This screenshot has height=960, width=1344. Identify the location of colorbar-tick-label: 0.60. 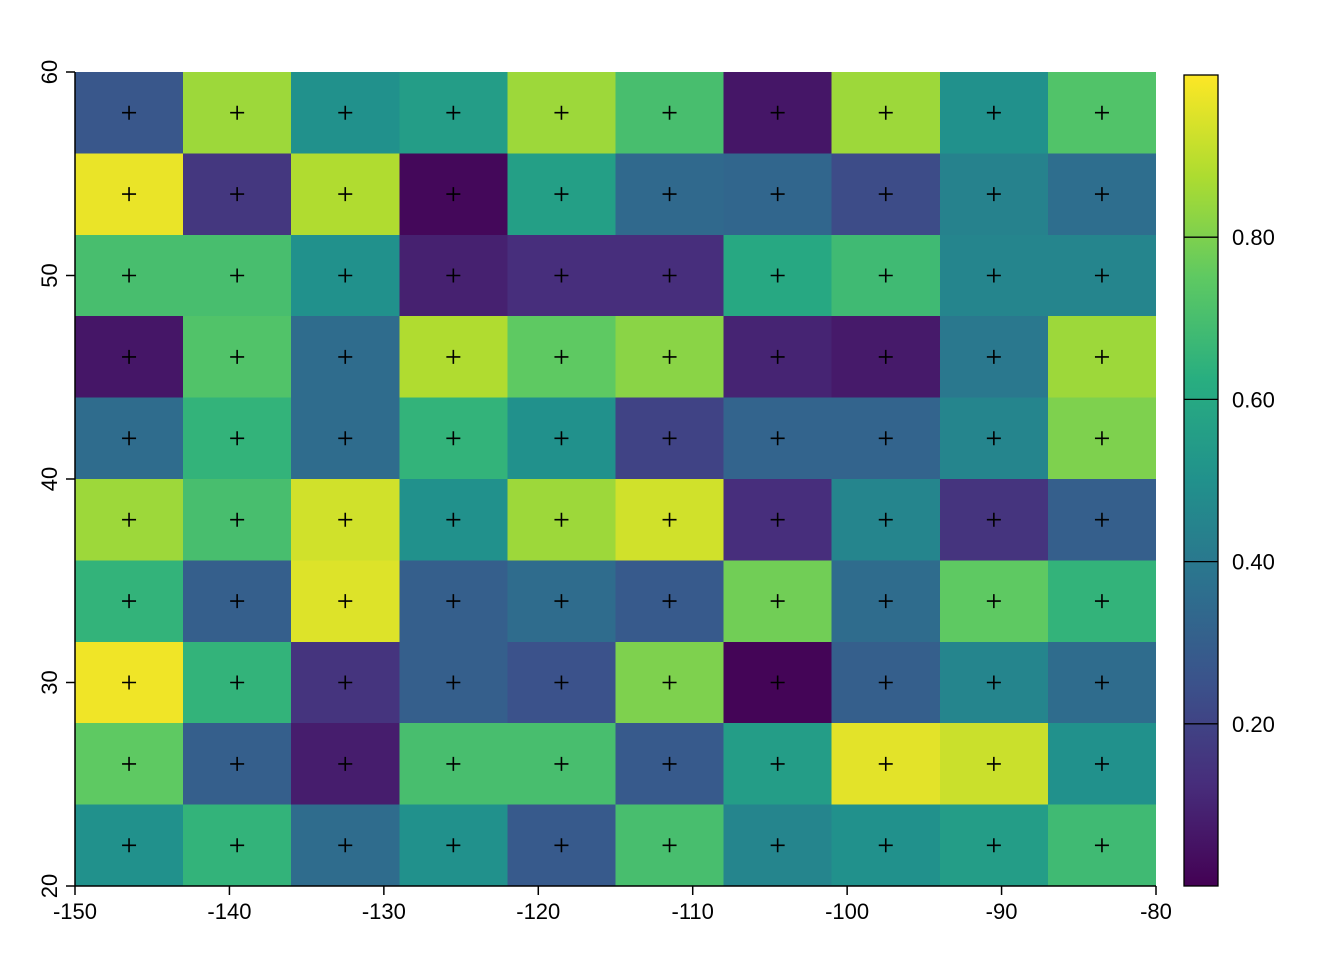
(1253, 399).